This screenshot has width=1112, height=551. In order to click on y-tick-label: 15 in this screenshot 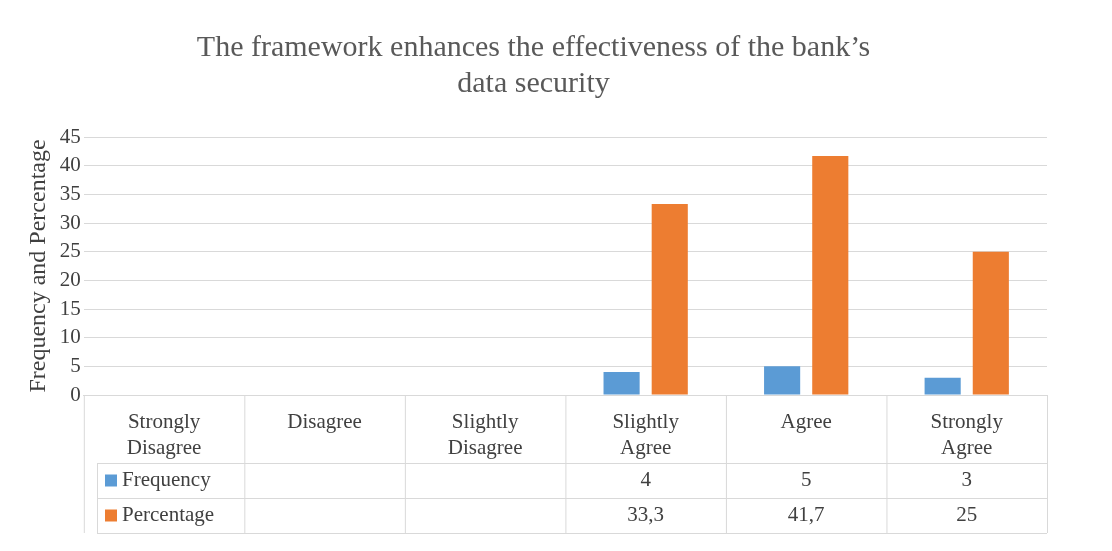, I will do `click(70, 307)`.